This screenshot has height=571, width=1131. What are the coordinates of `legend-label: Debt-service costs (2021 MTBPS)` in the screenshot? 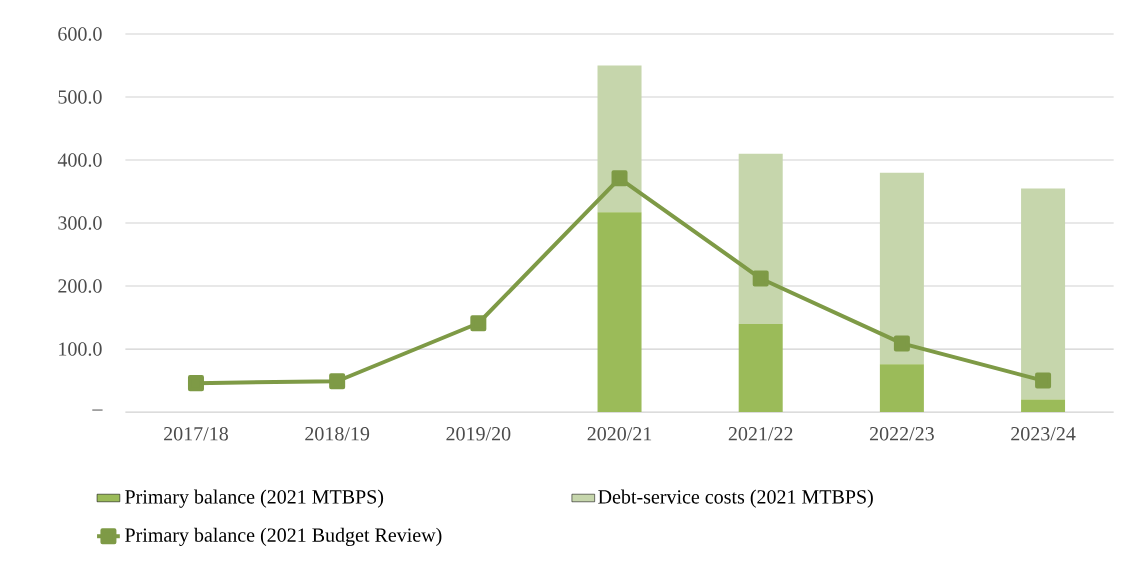 It's located at (735, 498).